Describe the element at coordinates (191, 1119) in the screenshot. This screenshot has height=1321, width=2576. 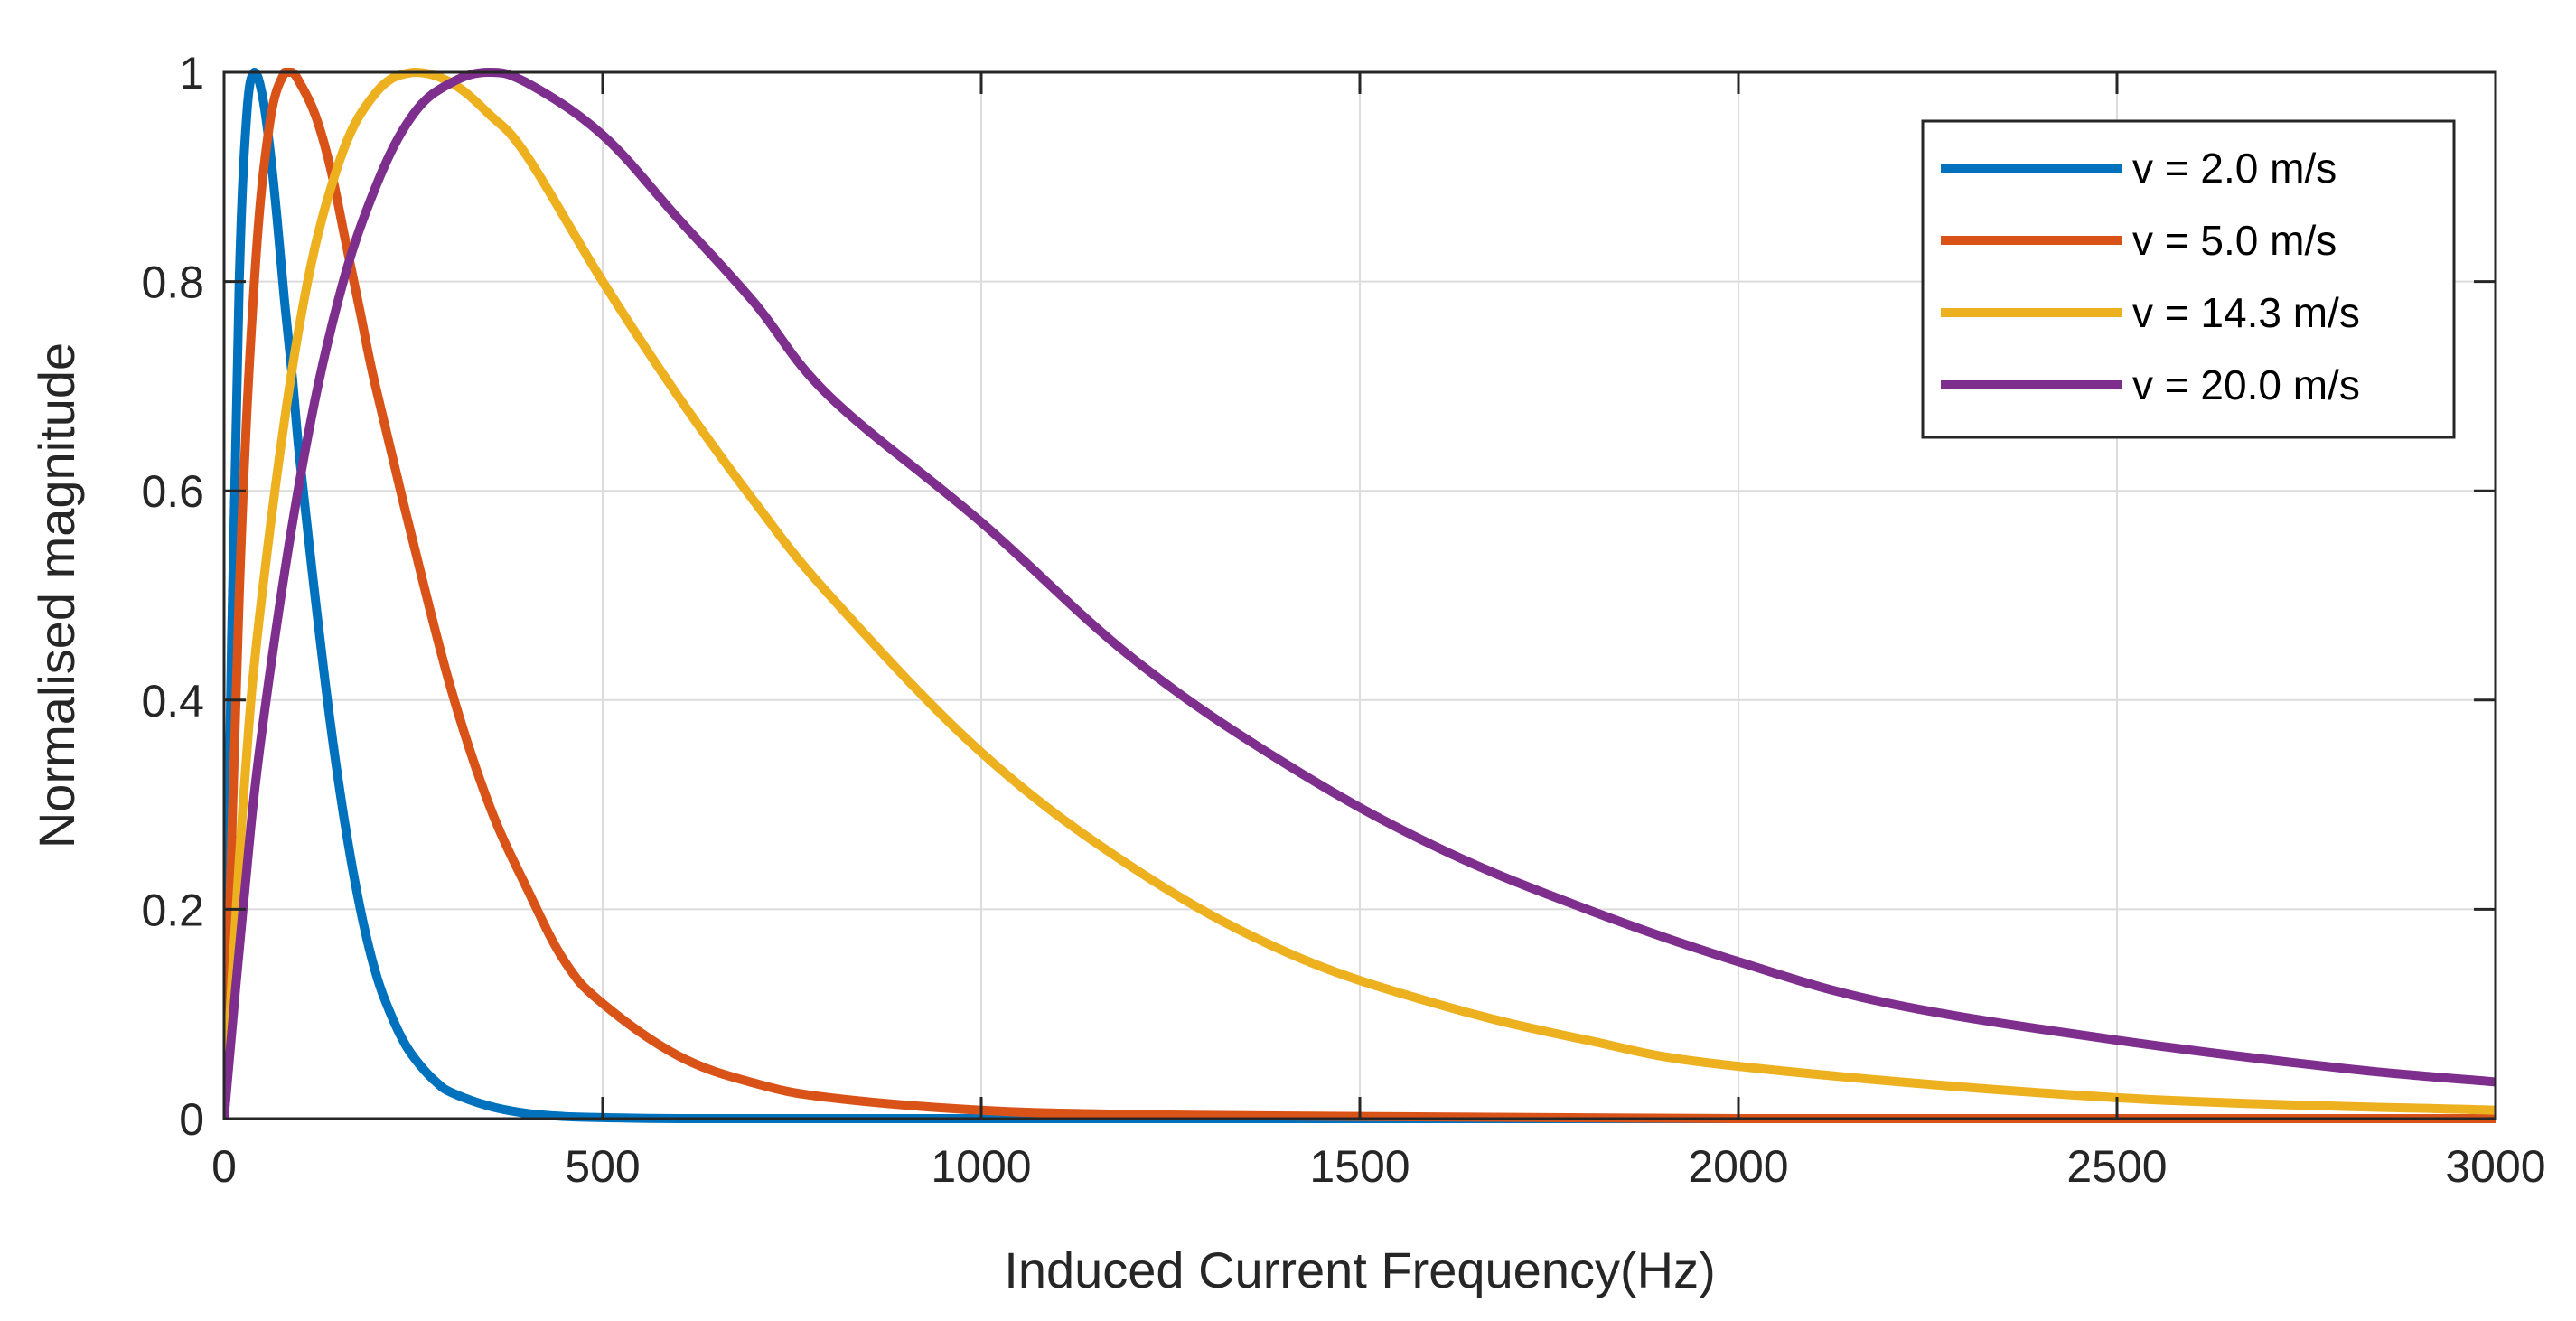
I see `y-tick-label: 0` at that location.